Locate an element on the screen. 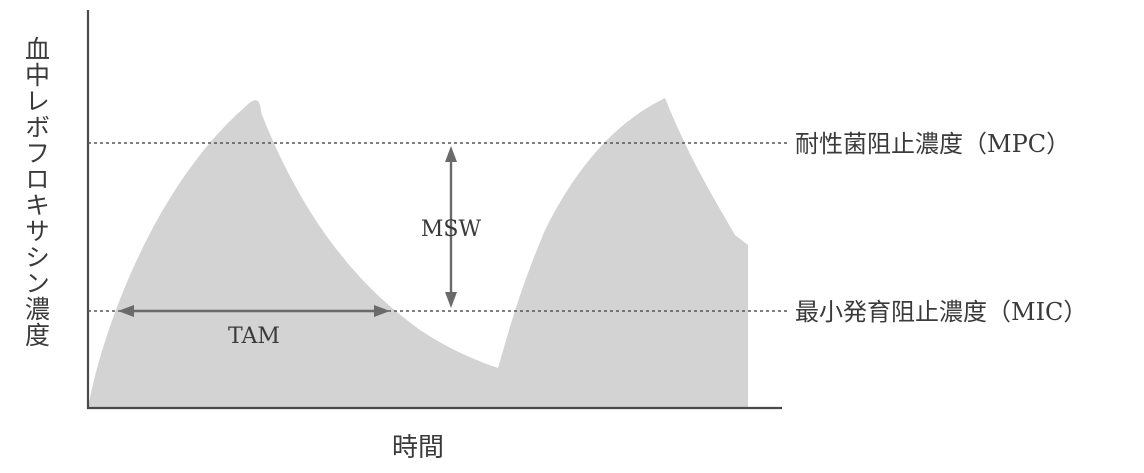 This screenshot has height=473, width=1144. mic-label: 最小発育阻止濃度（MIC） is located at coordinates (941, 312).